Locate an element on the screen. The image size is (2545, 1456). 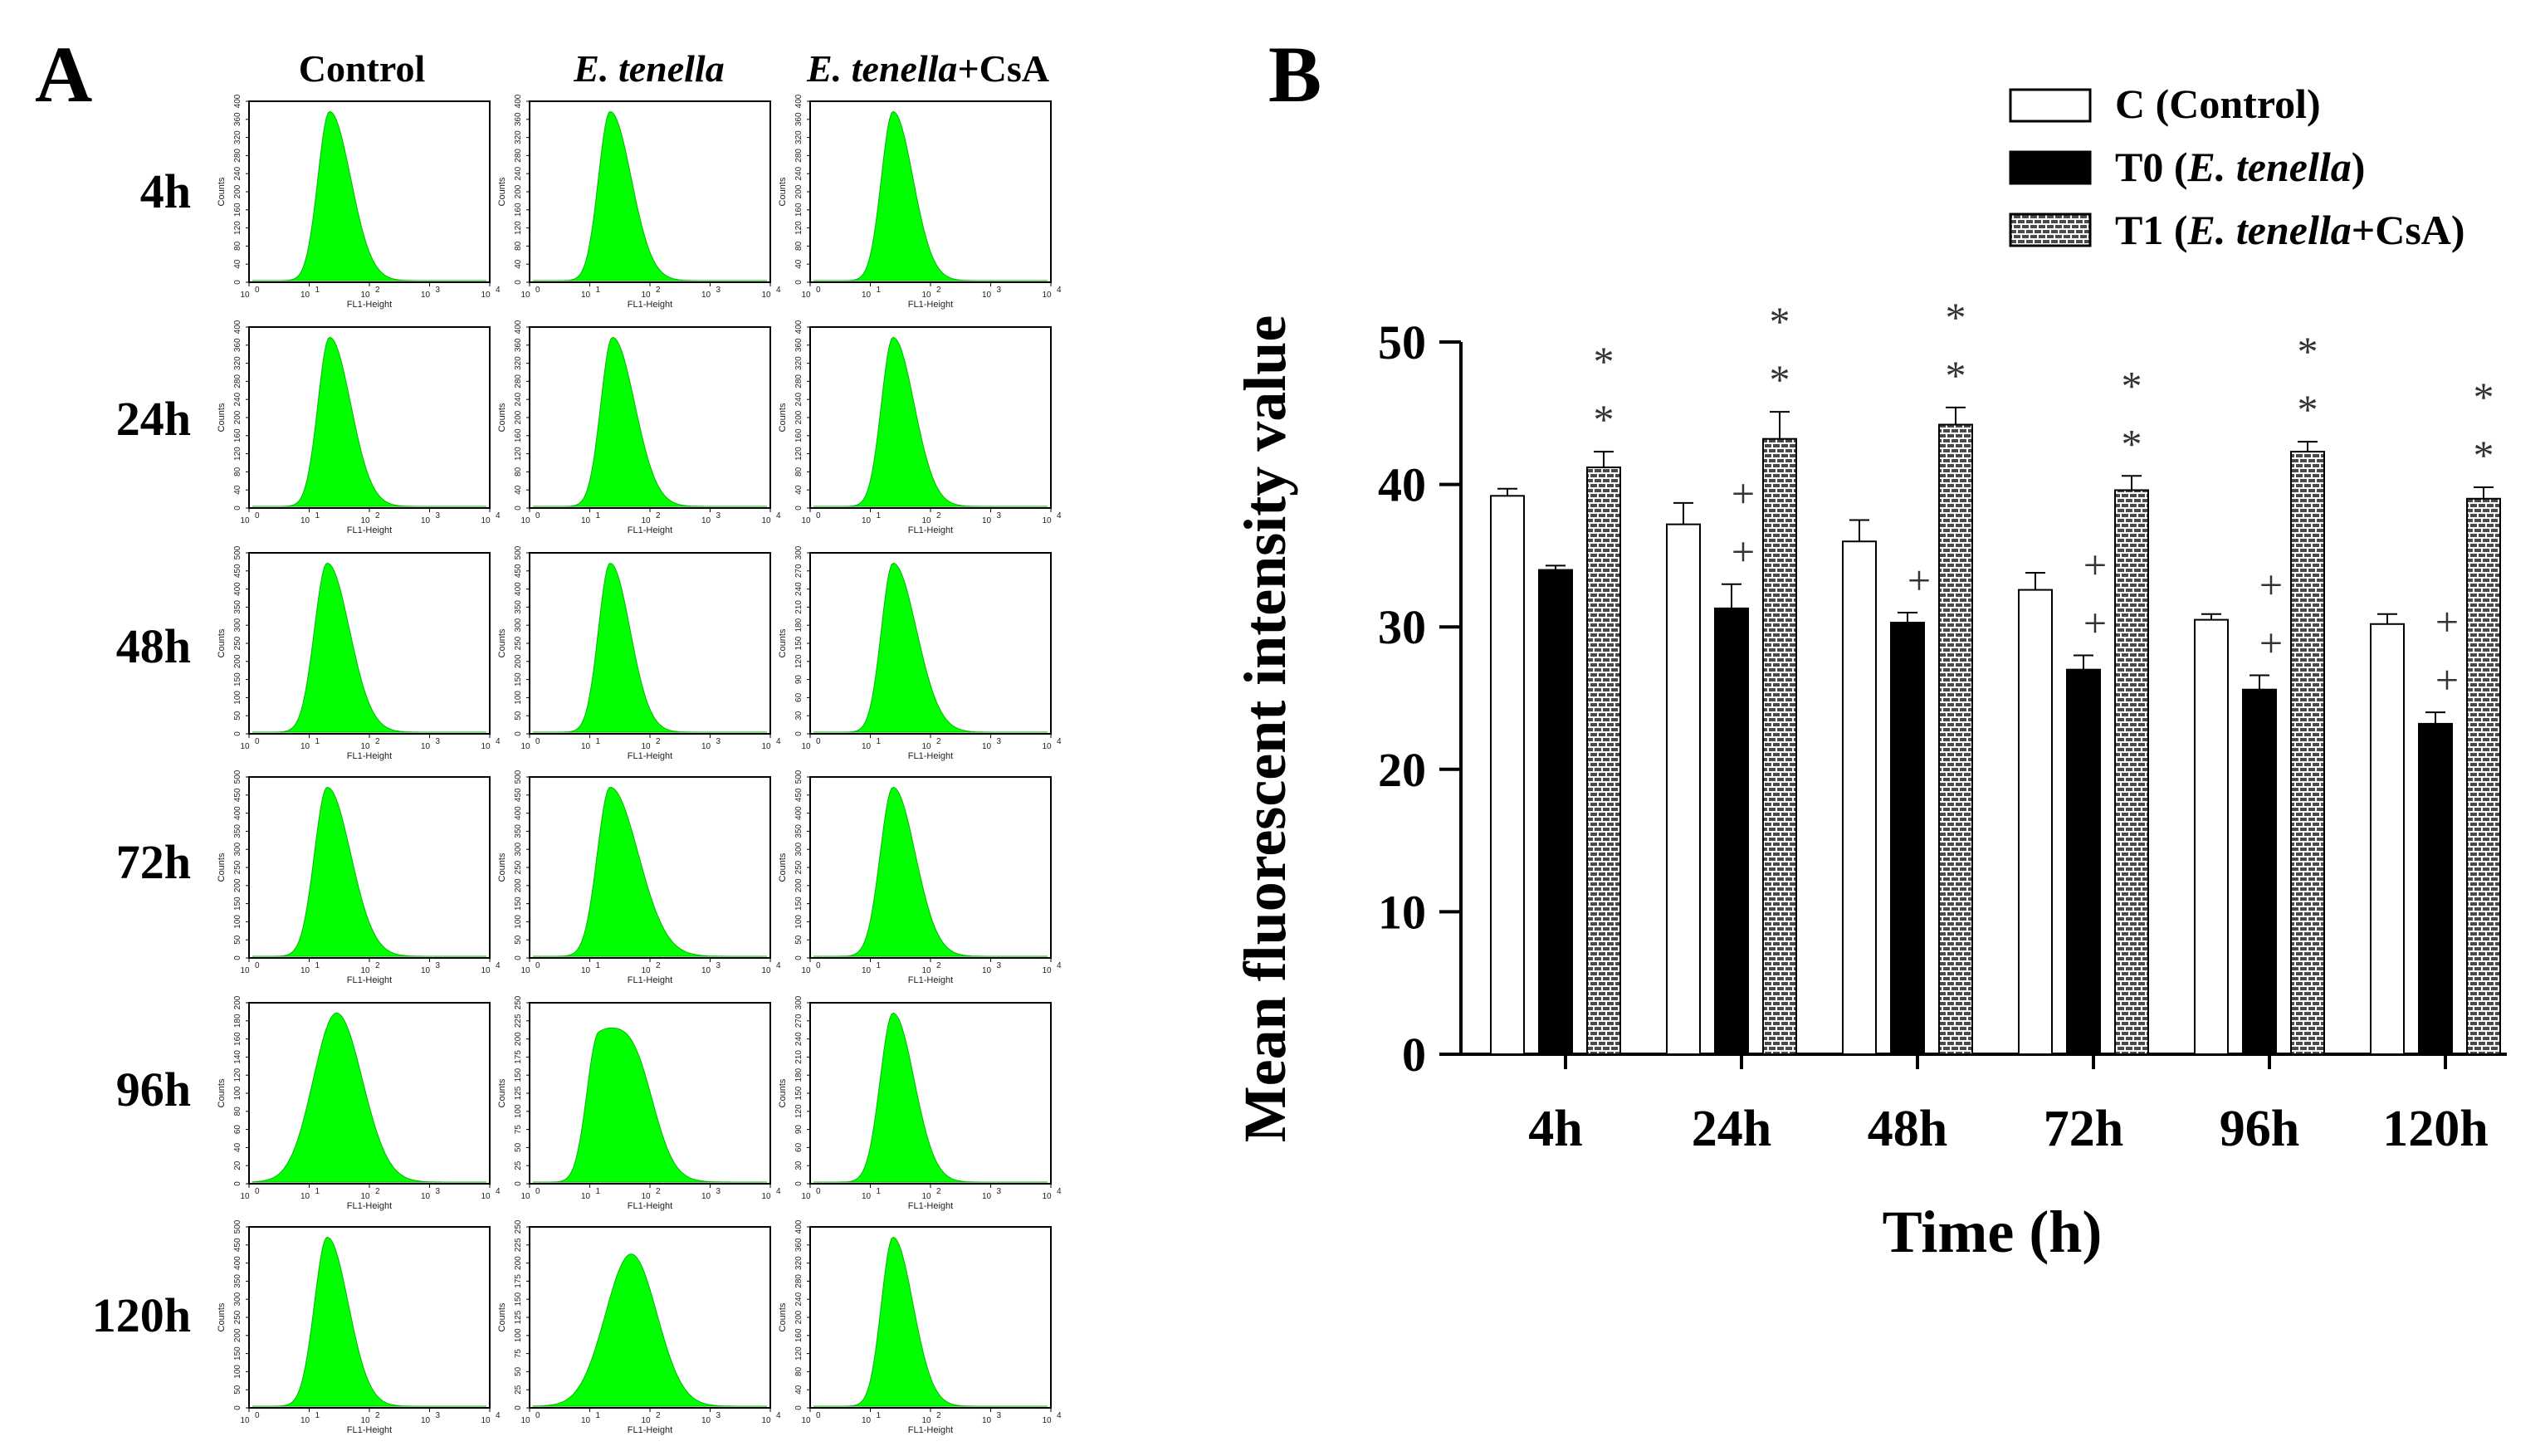
x-tick-label: 48h is located at coordinates (1907, 1129).